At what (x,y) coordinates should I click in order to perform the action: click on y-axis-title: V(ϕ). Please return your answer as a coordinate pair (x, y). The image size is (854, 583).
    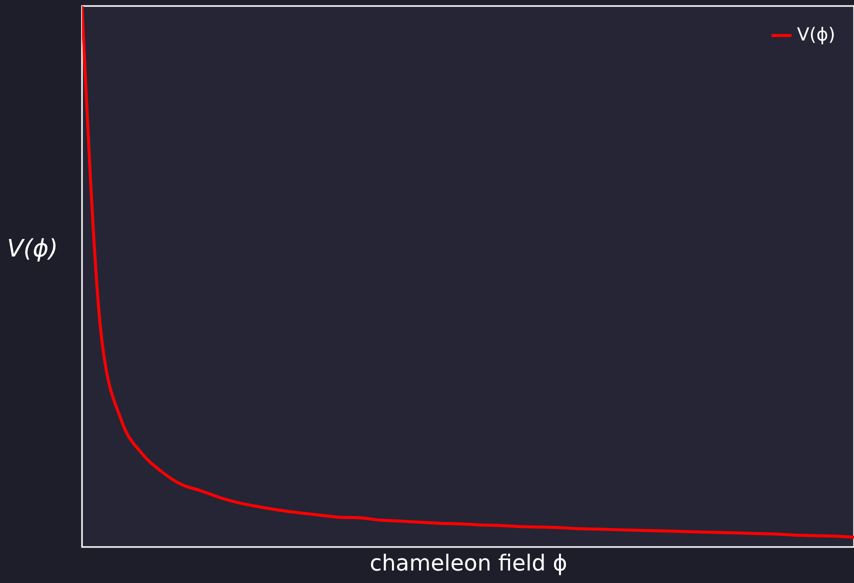
    Looking at the image, I should click on (32, 248).